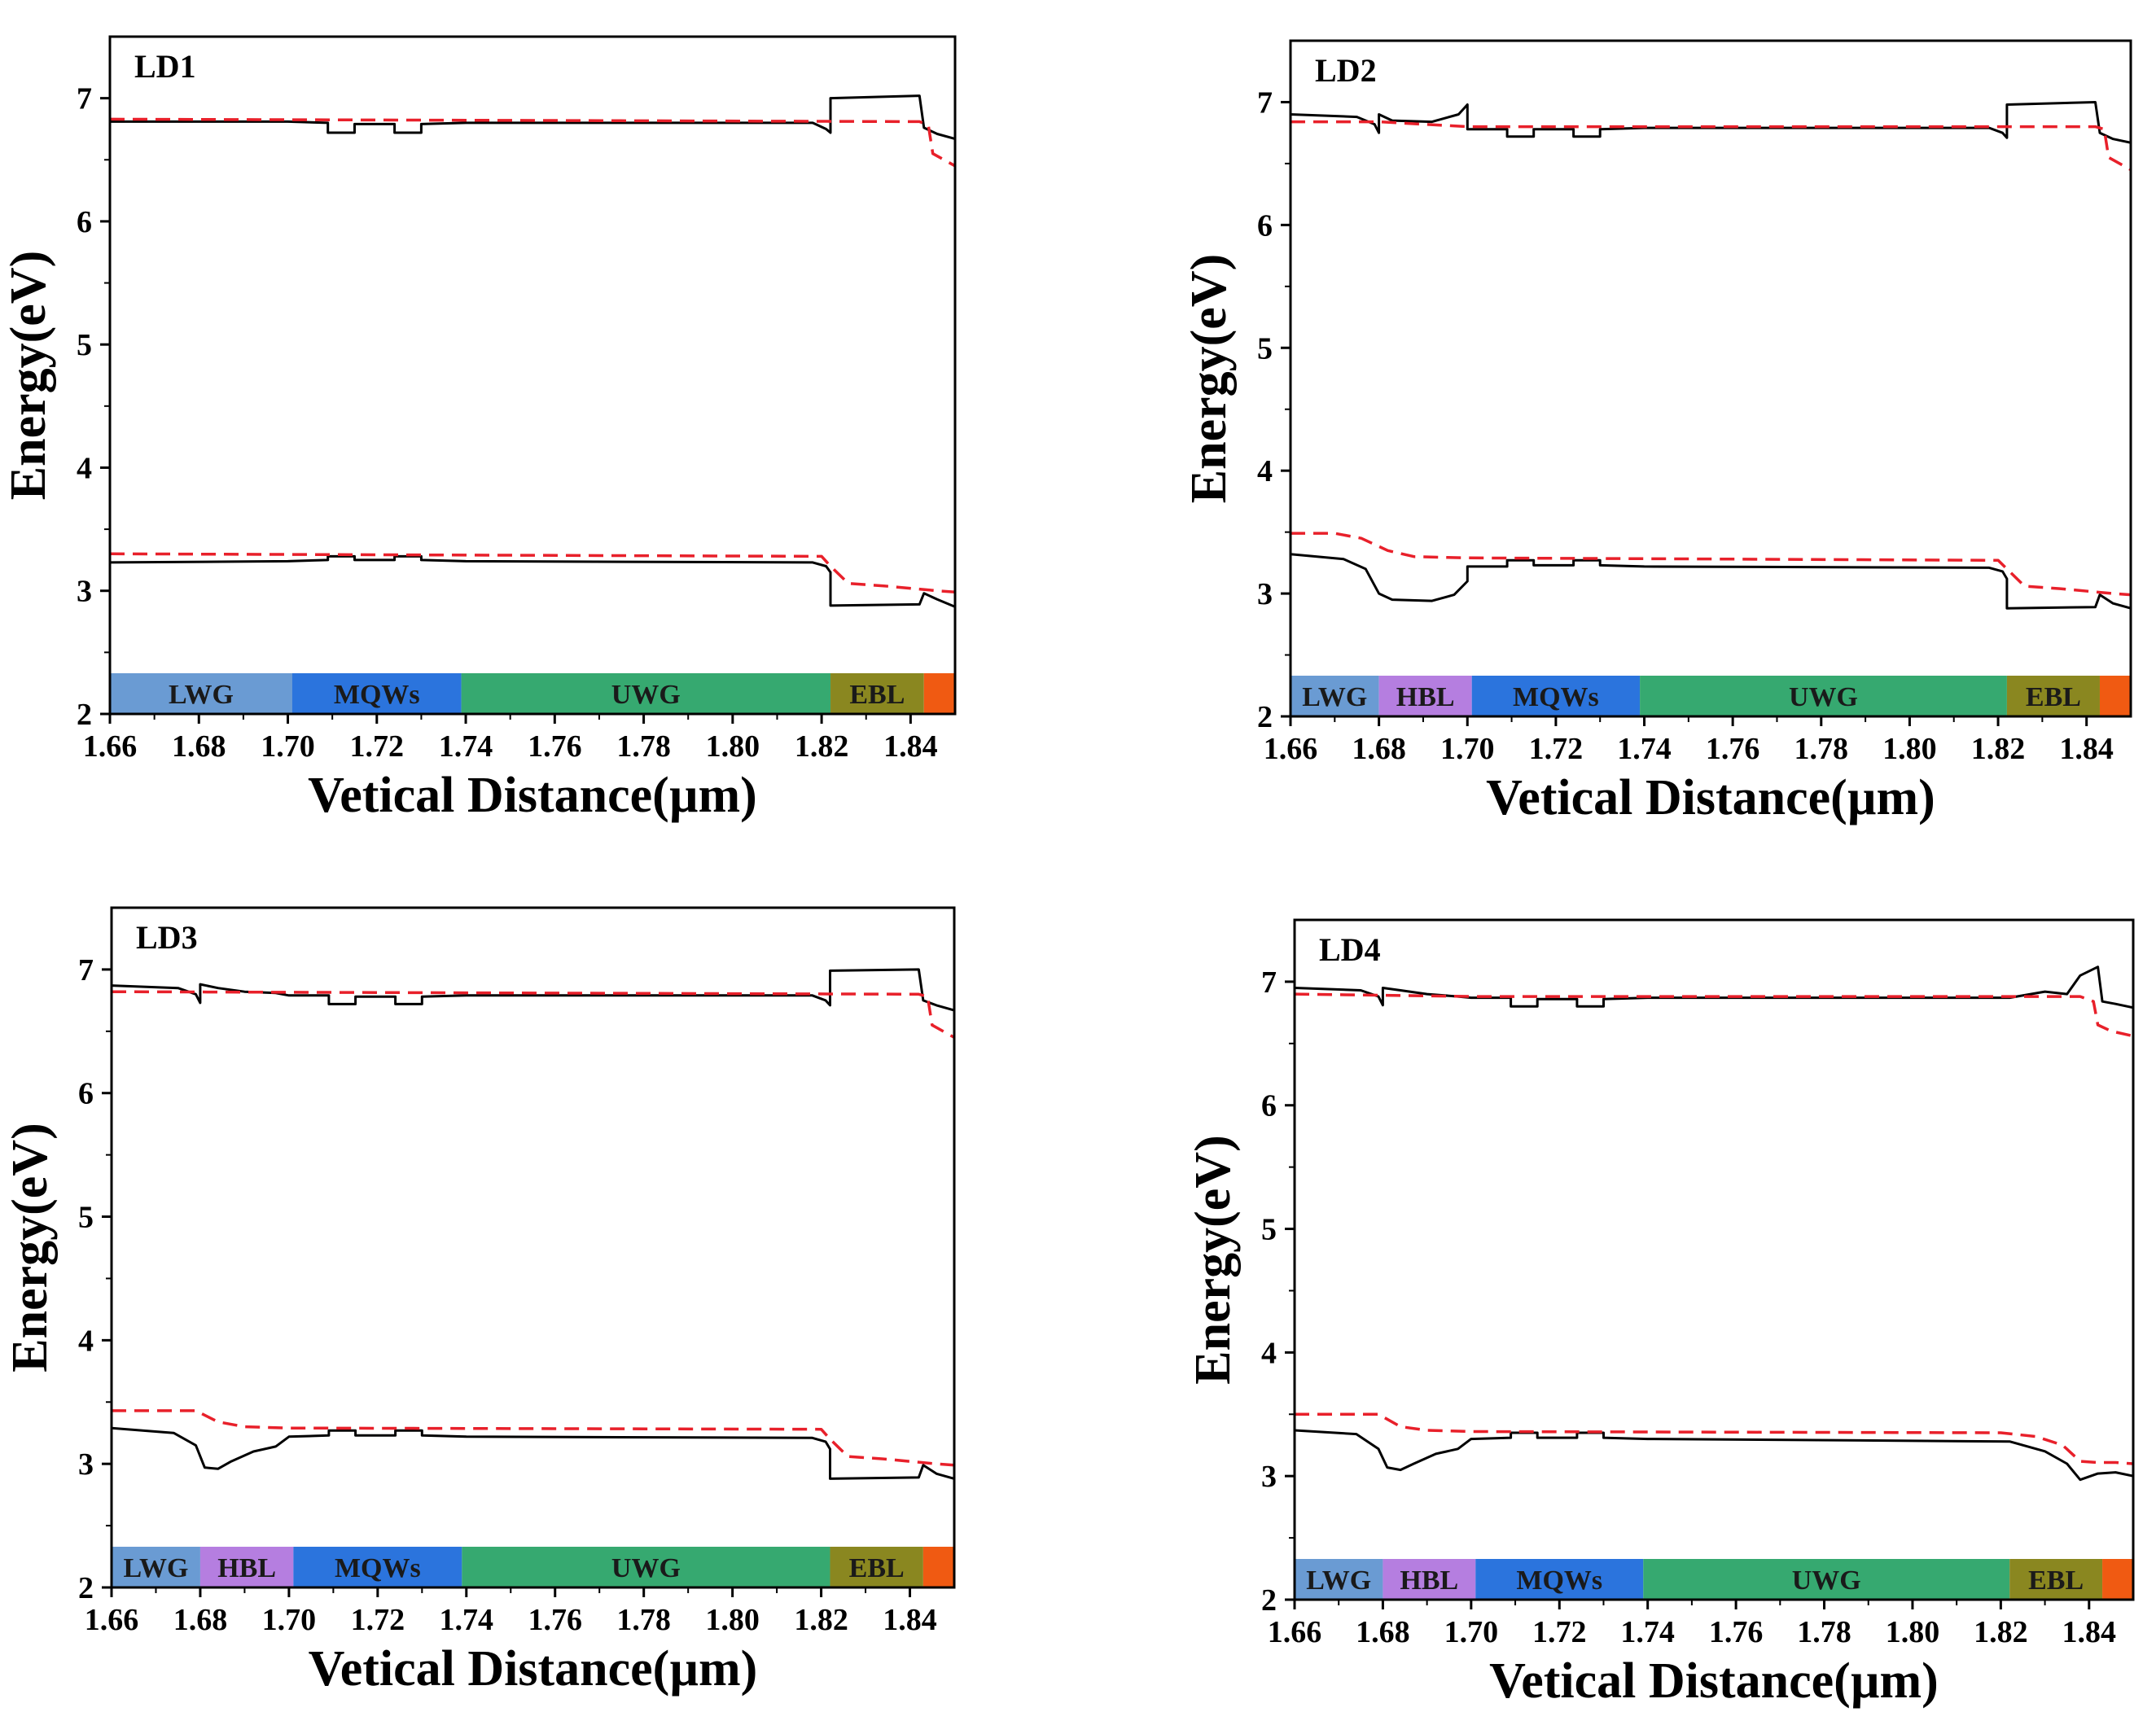 The image size is (2156, 1712). Describe the element at coordinates (167, 938) in the screenshot. I see `panel-title: LD3` at that location.